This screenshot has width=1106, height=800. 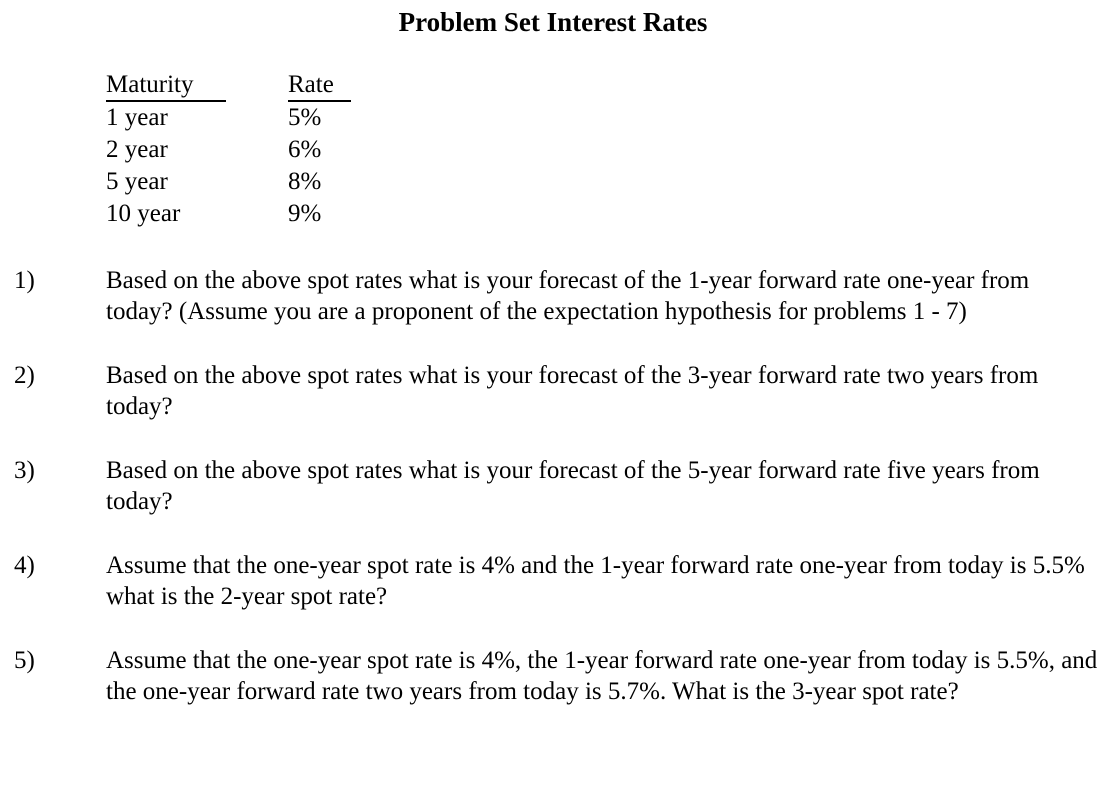 What do you see at coordinates (305, 181) in the screenshot?
I see `rate-value: 8%` at bounding box center [305, 181].